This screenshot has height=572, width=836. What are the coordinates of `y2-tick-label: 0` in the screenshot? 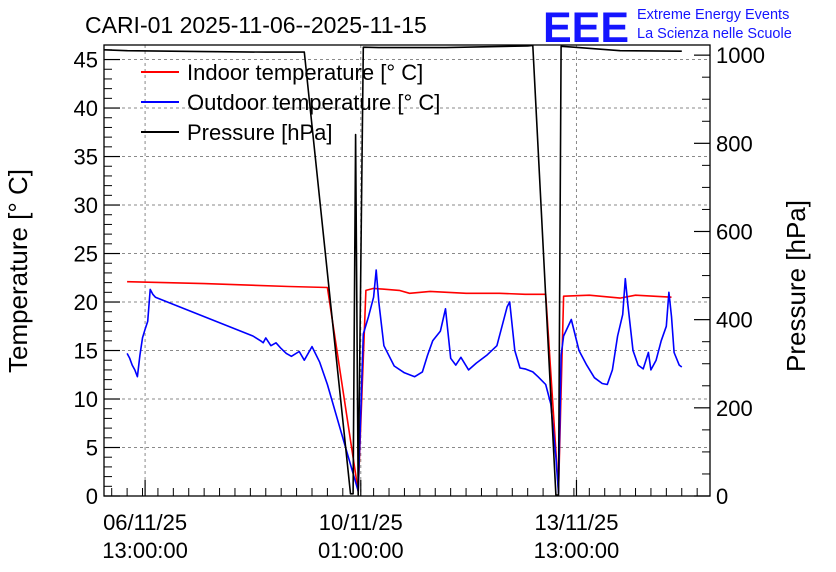 It's located at (722, 496).